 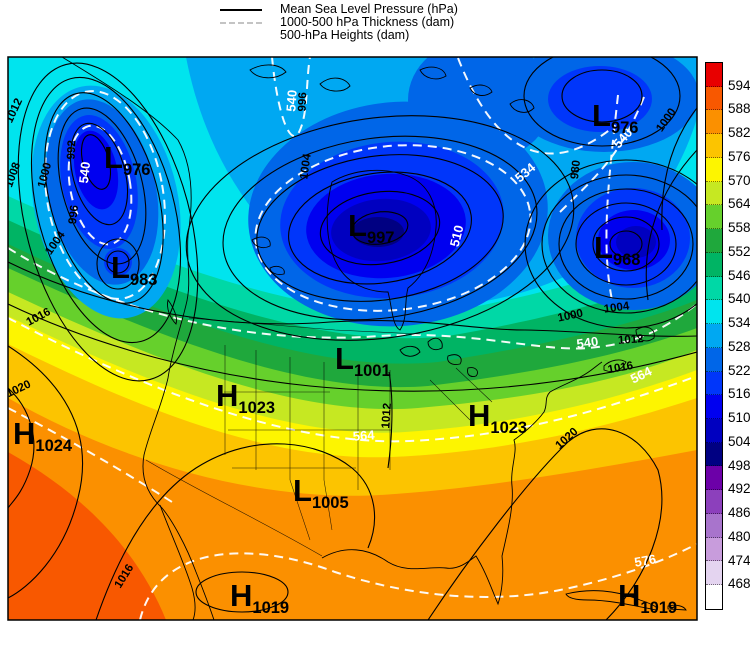 I want to click on dashed-line-icon, so click(x=241, y=22).